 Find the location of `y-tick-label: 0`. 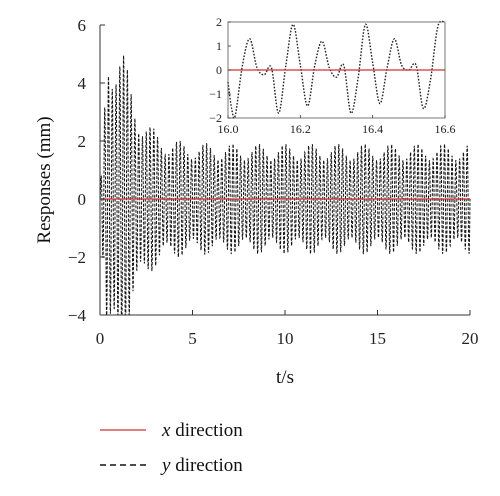

y-tick-label: 0 is located at coordinates (82, 199).